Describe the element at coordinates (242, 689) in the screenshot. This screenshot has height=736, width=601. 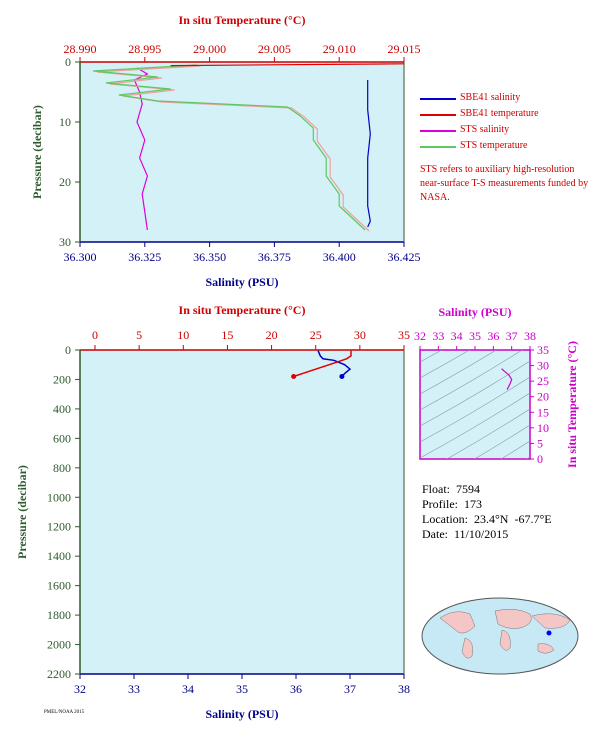
I see `sal-tick-label-2: 35` at that location.